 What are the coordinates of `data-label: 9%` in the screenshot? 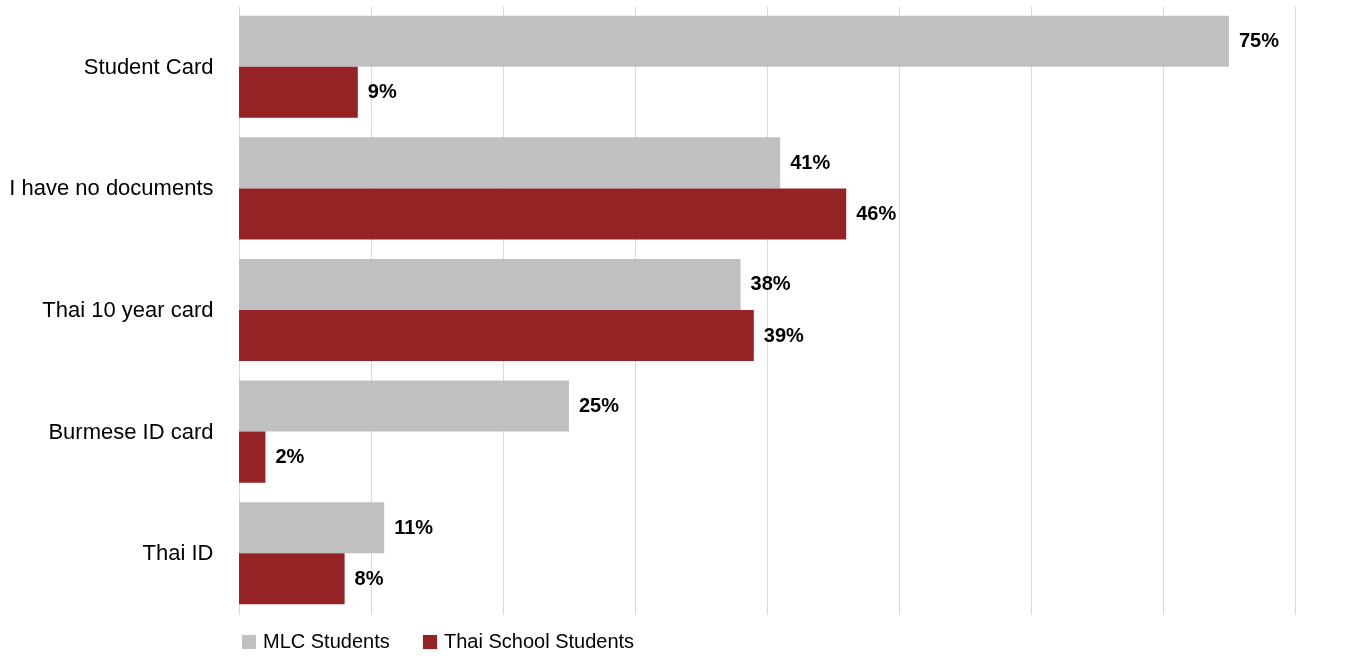 It's located at (382, 91).